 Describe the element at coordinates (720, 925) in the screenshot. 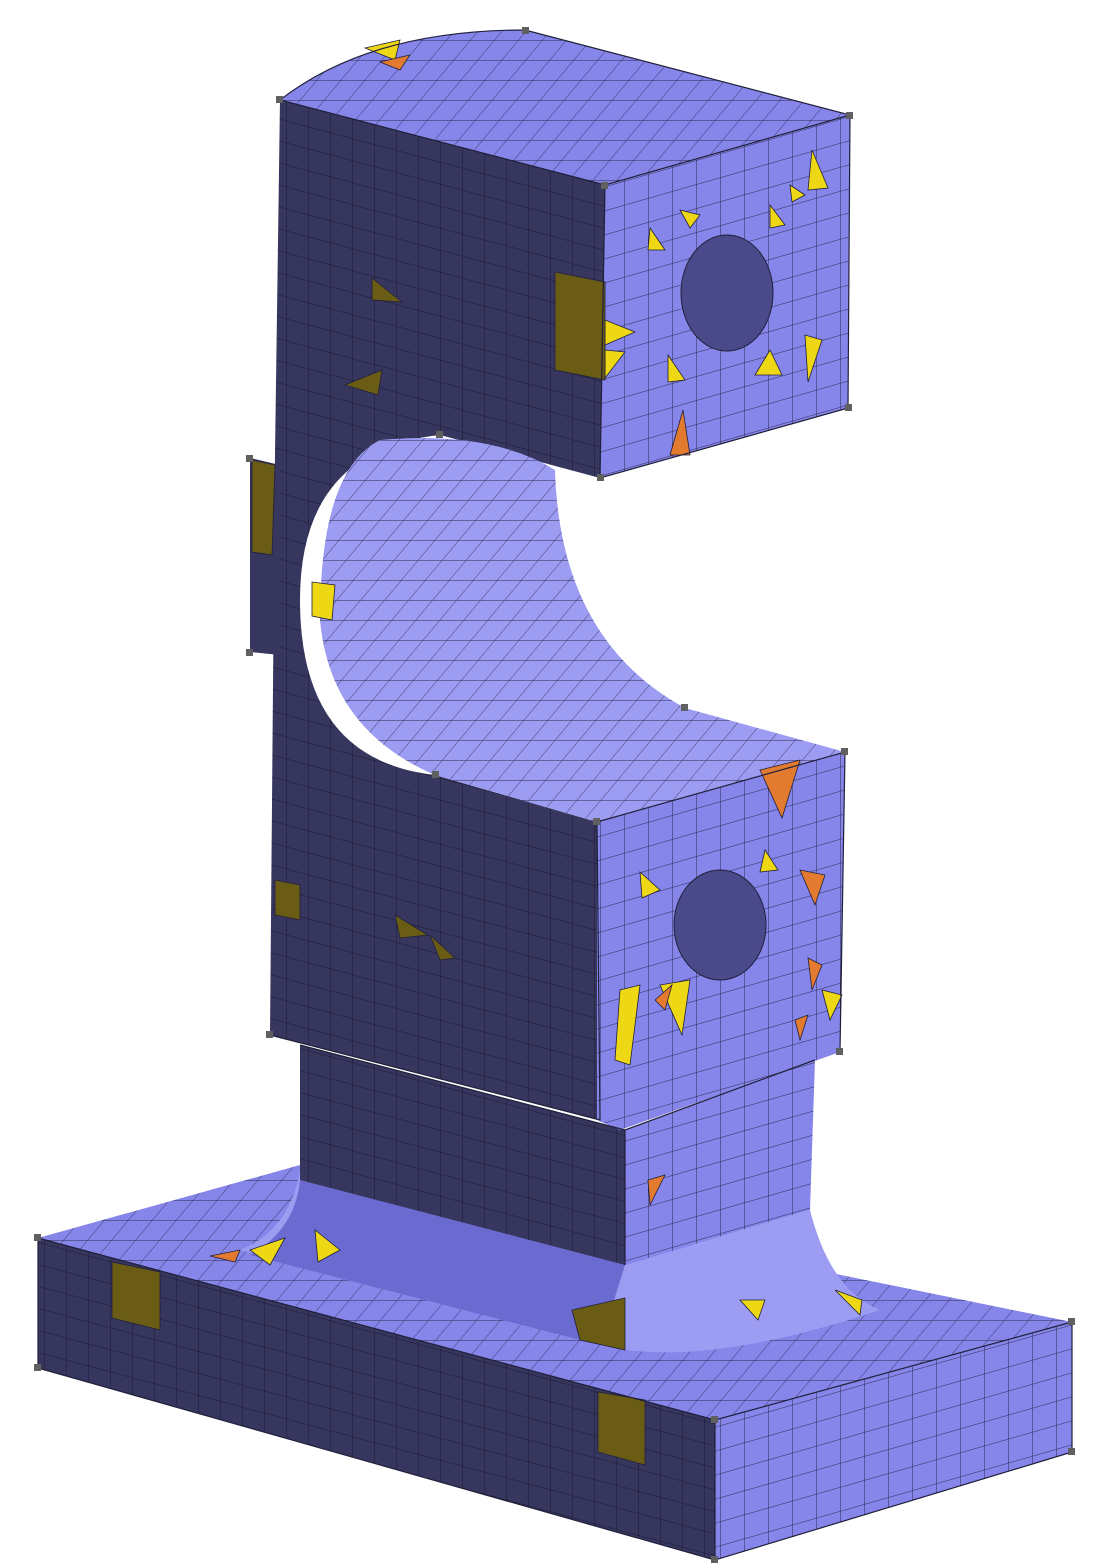

I see `lower-hole` at that location.